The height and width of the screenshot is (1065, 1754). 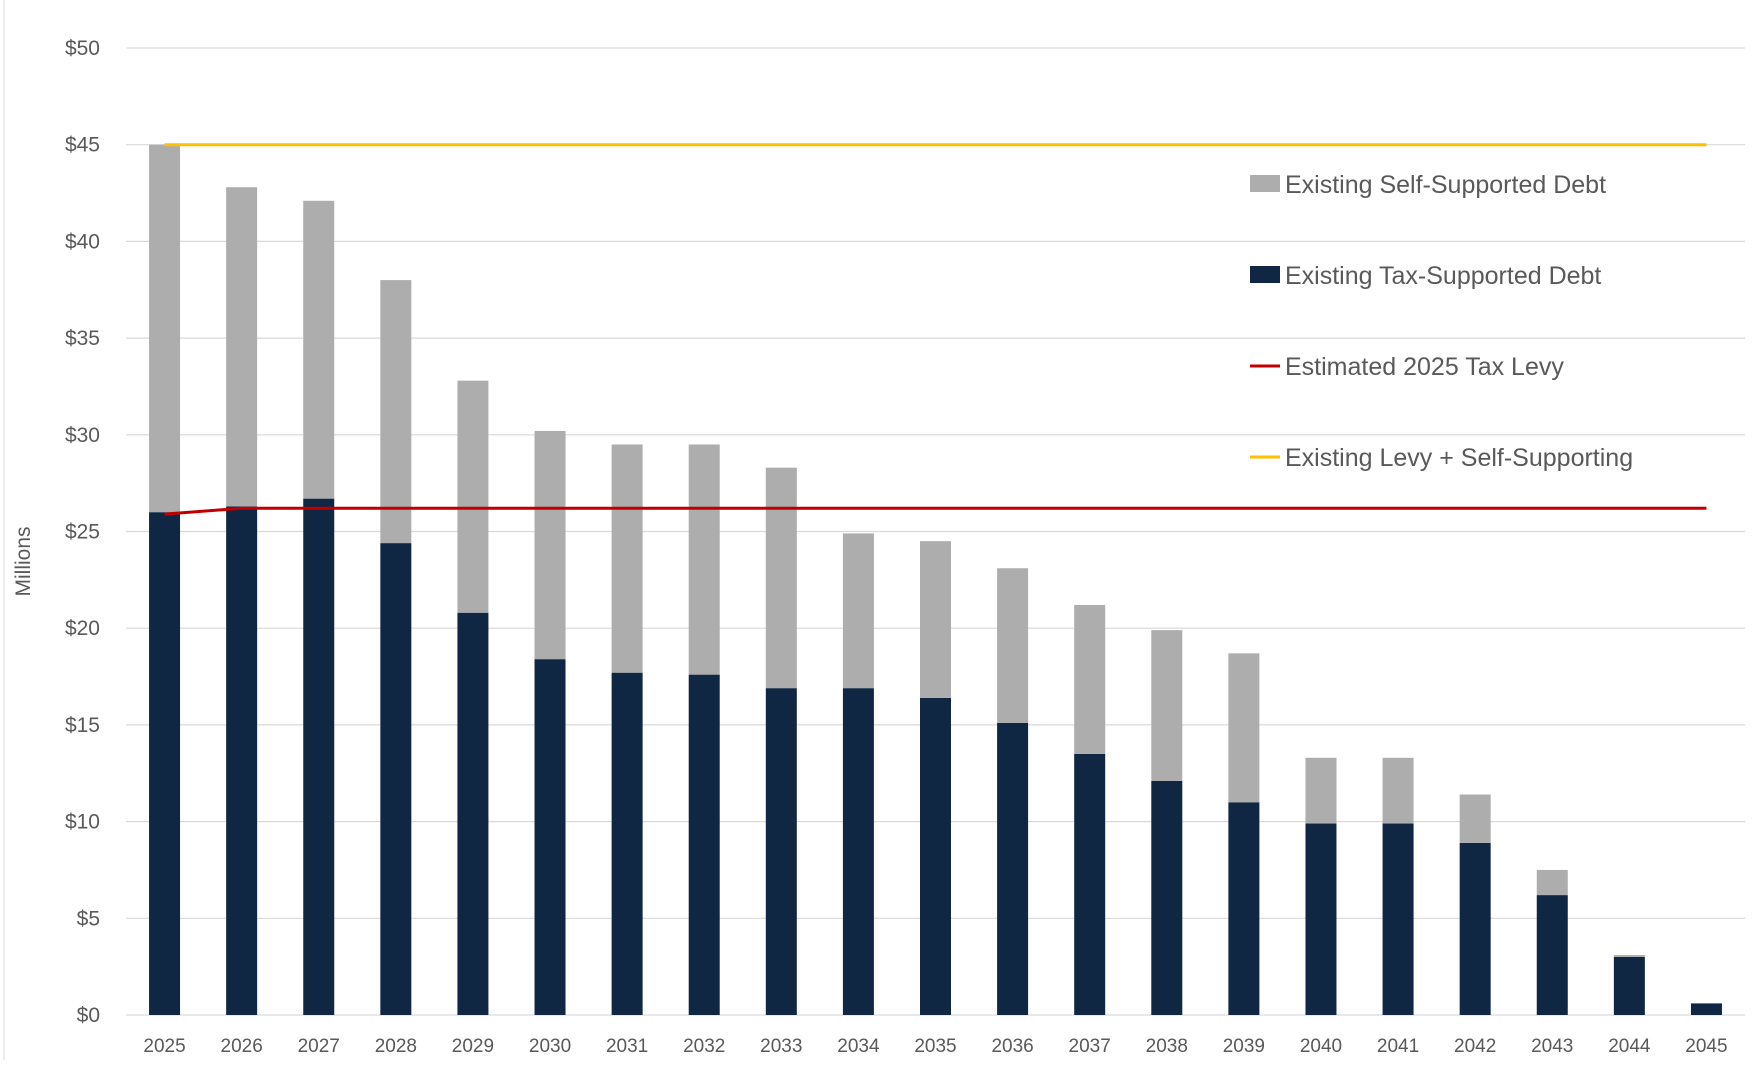 I want to click on x-tick-label: 2031, so click(x=627, y=1046).